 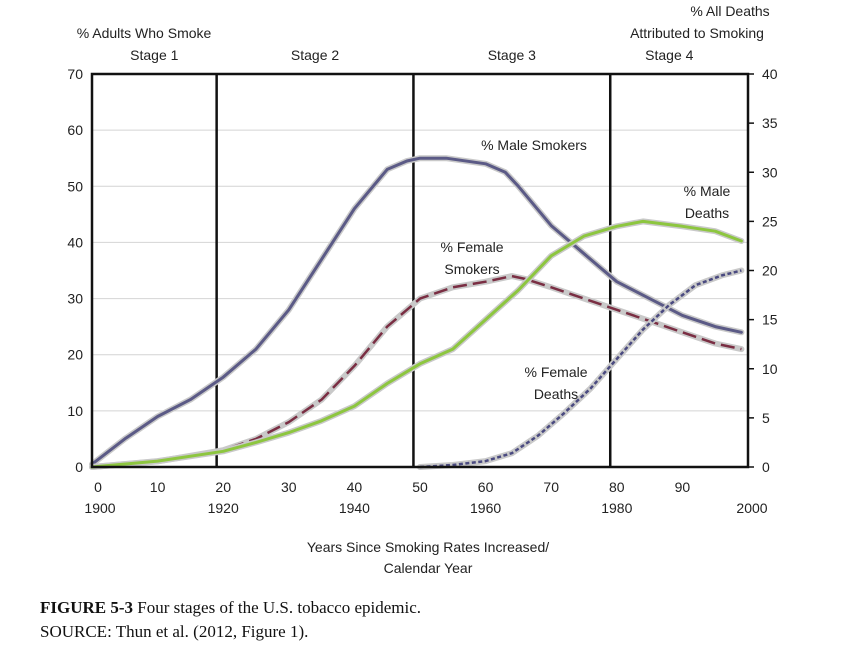 I want to click on x-axis-title-line-2: Calendar Year, so click(x=428, y=568).